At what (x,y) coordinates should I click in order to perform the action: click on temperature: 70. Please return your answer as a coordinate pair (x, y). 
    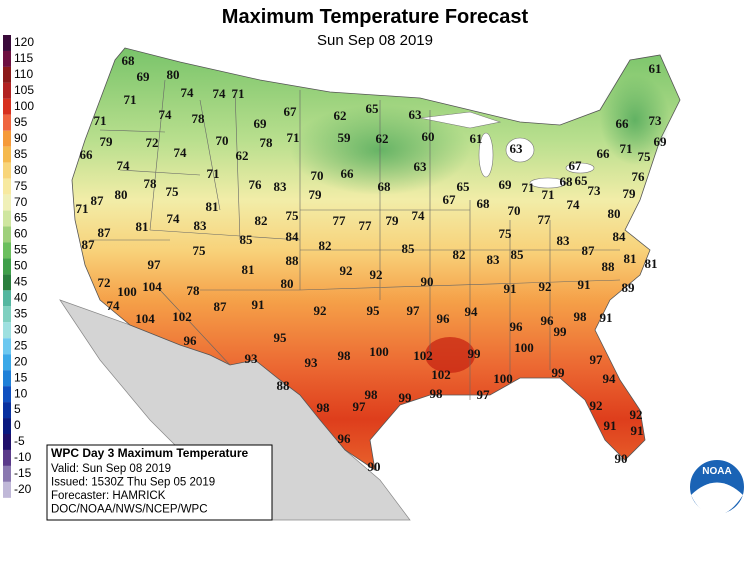
    Looking at the image, I should click on (514, 210).